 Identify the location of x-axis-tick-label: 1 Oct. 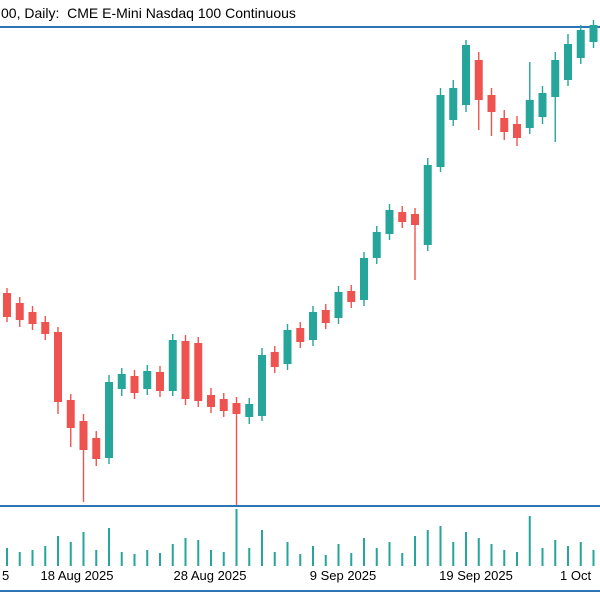
(576, 575).